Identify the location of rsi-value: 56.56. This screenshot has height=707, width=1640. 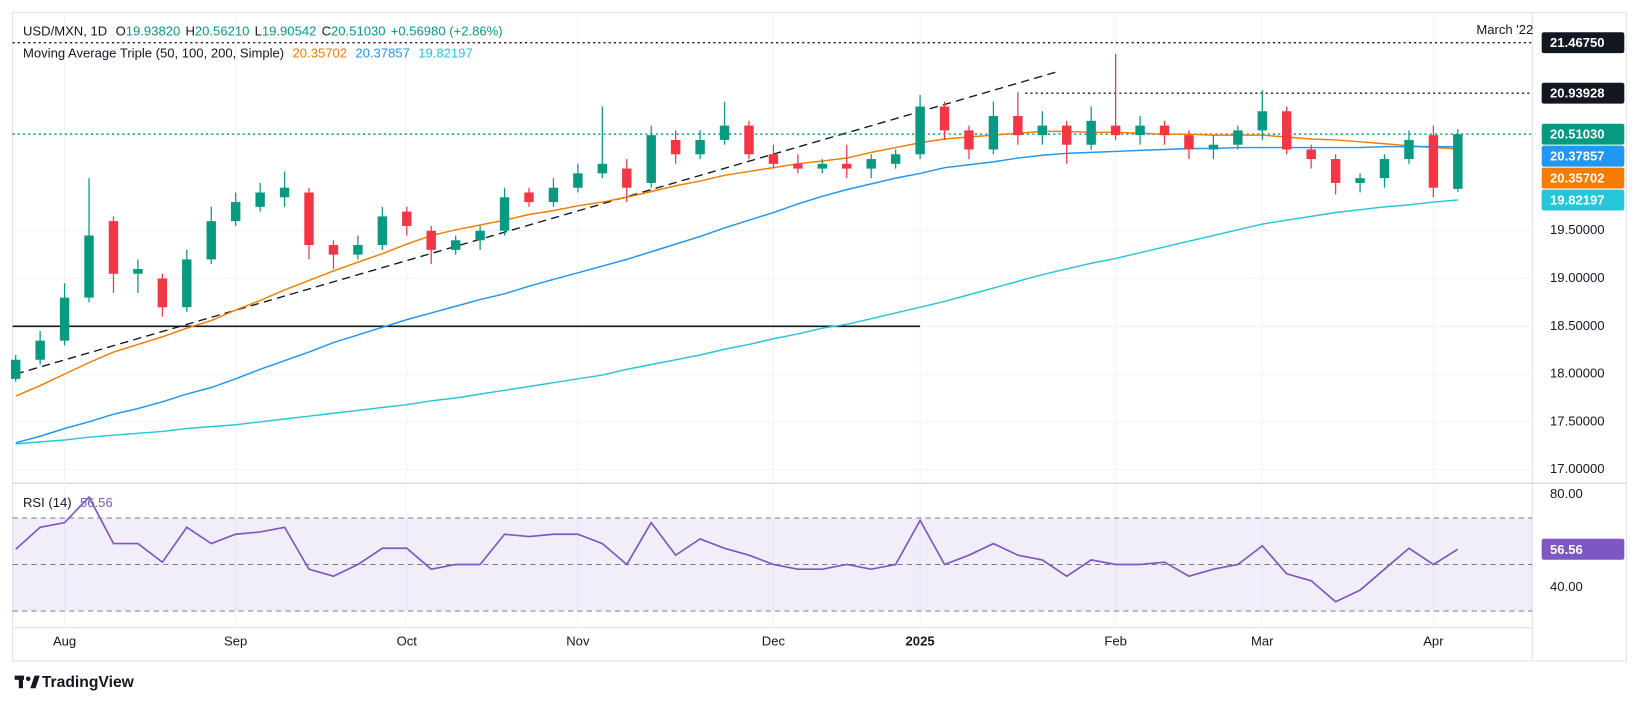
(96, 503).